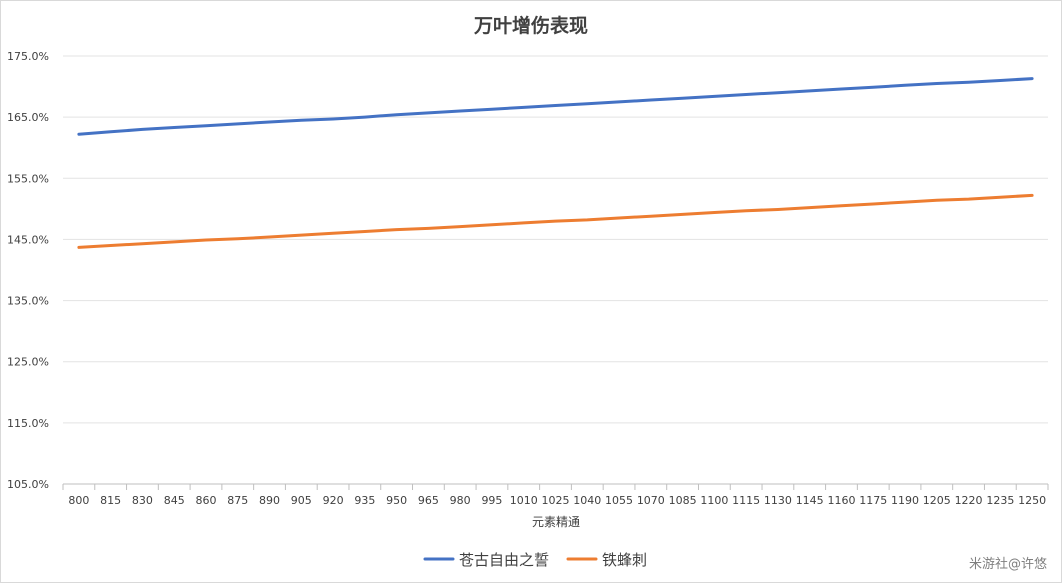  What do you see at coordinates (504, 560) in the screenshot?
I see `legend-label-0: 苍古自由之誓` at bounding box center [504, 560].